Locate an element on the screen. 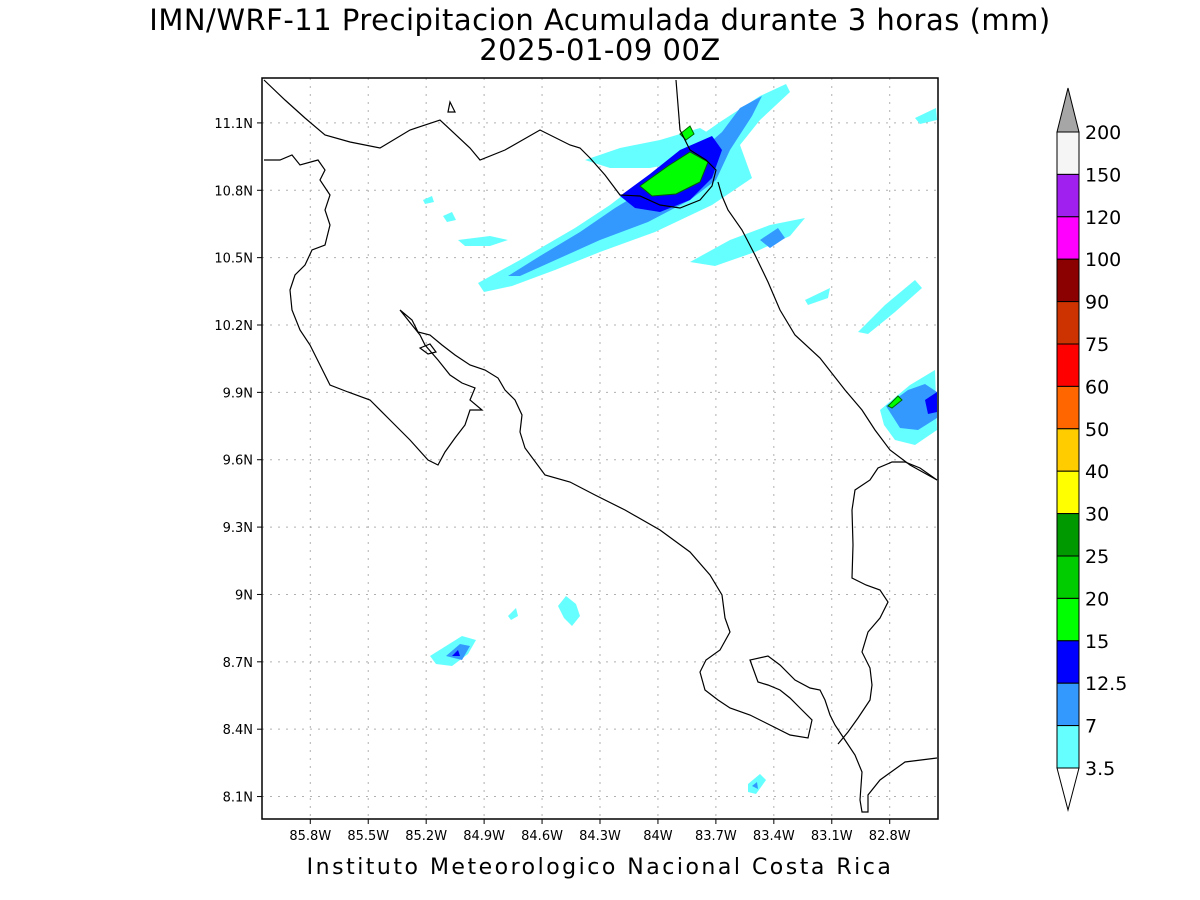 The width and height of the screenshot is (1200, 900). colorbar-level-label: 60 is located at coordinates (1097, 387).